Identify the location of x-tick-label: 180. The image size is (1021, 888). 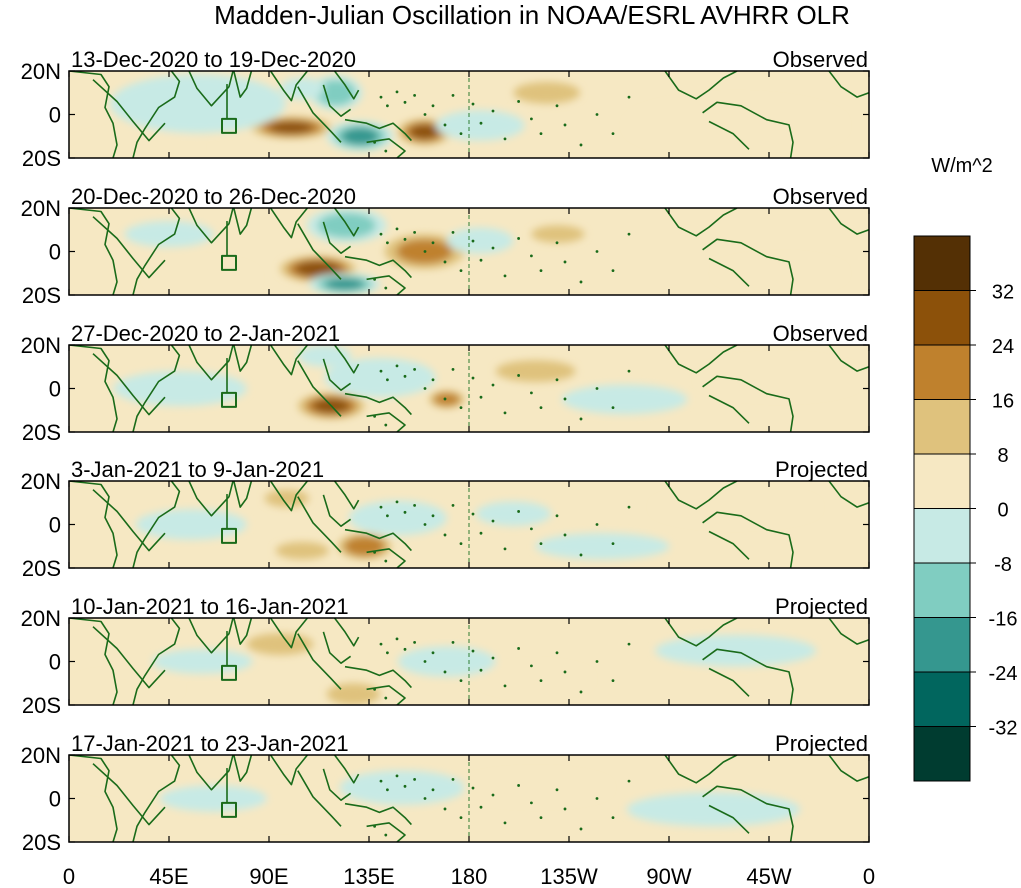
(469, 876).